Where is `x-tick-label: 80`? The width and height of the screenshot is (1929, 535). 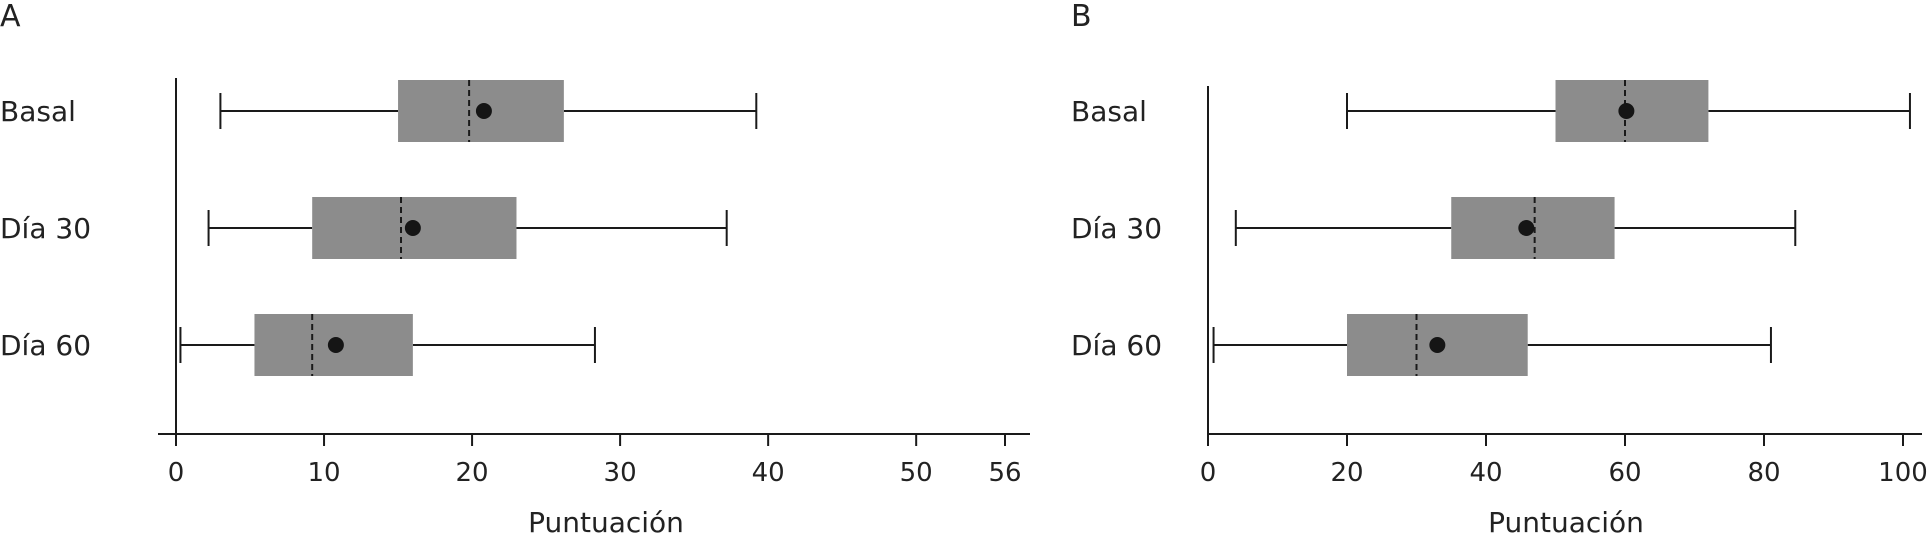
x-tick-label: 80 is located at coordinates (1763, 473).